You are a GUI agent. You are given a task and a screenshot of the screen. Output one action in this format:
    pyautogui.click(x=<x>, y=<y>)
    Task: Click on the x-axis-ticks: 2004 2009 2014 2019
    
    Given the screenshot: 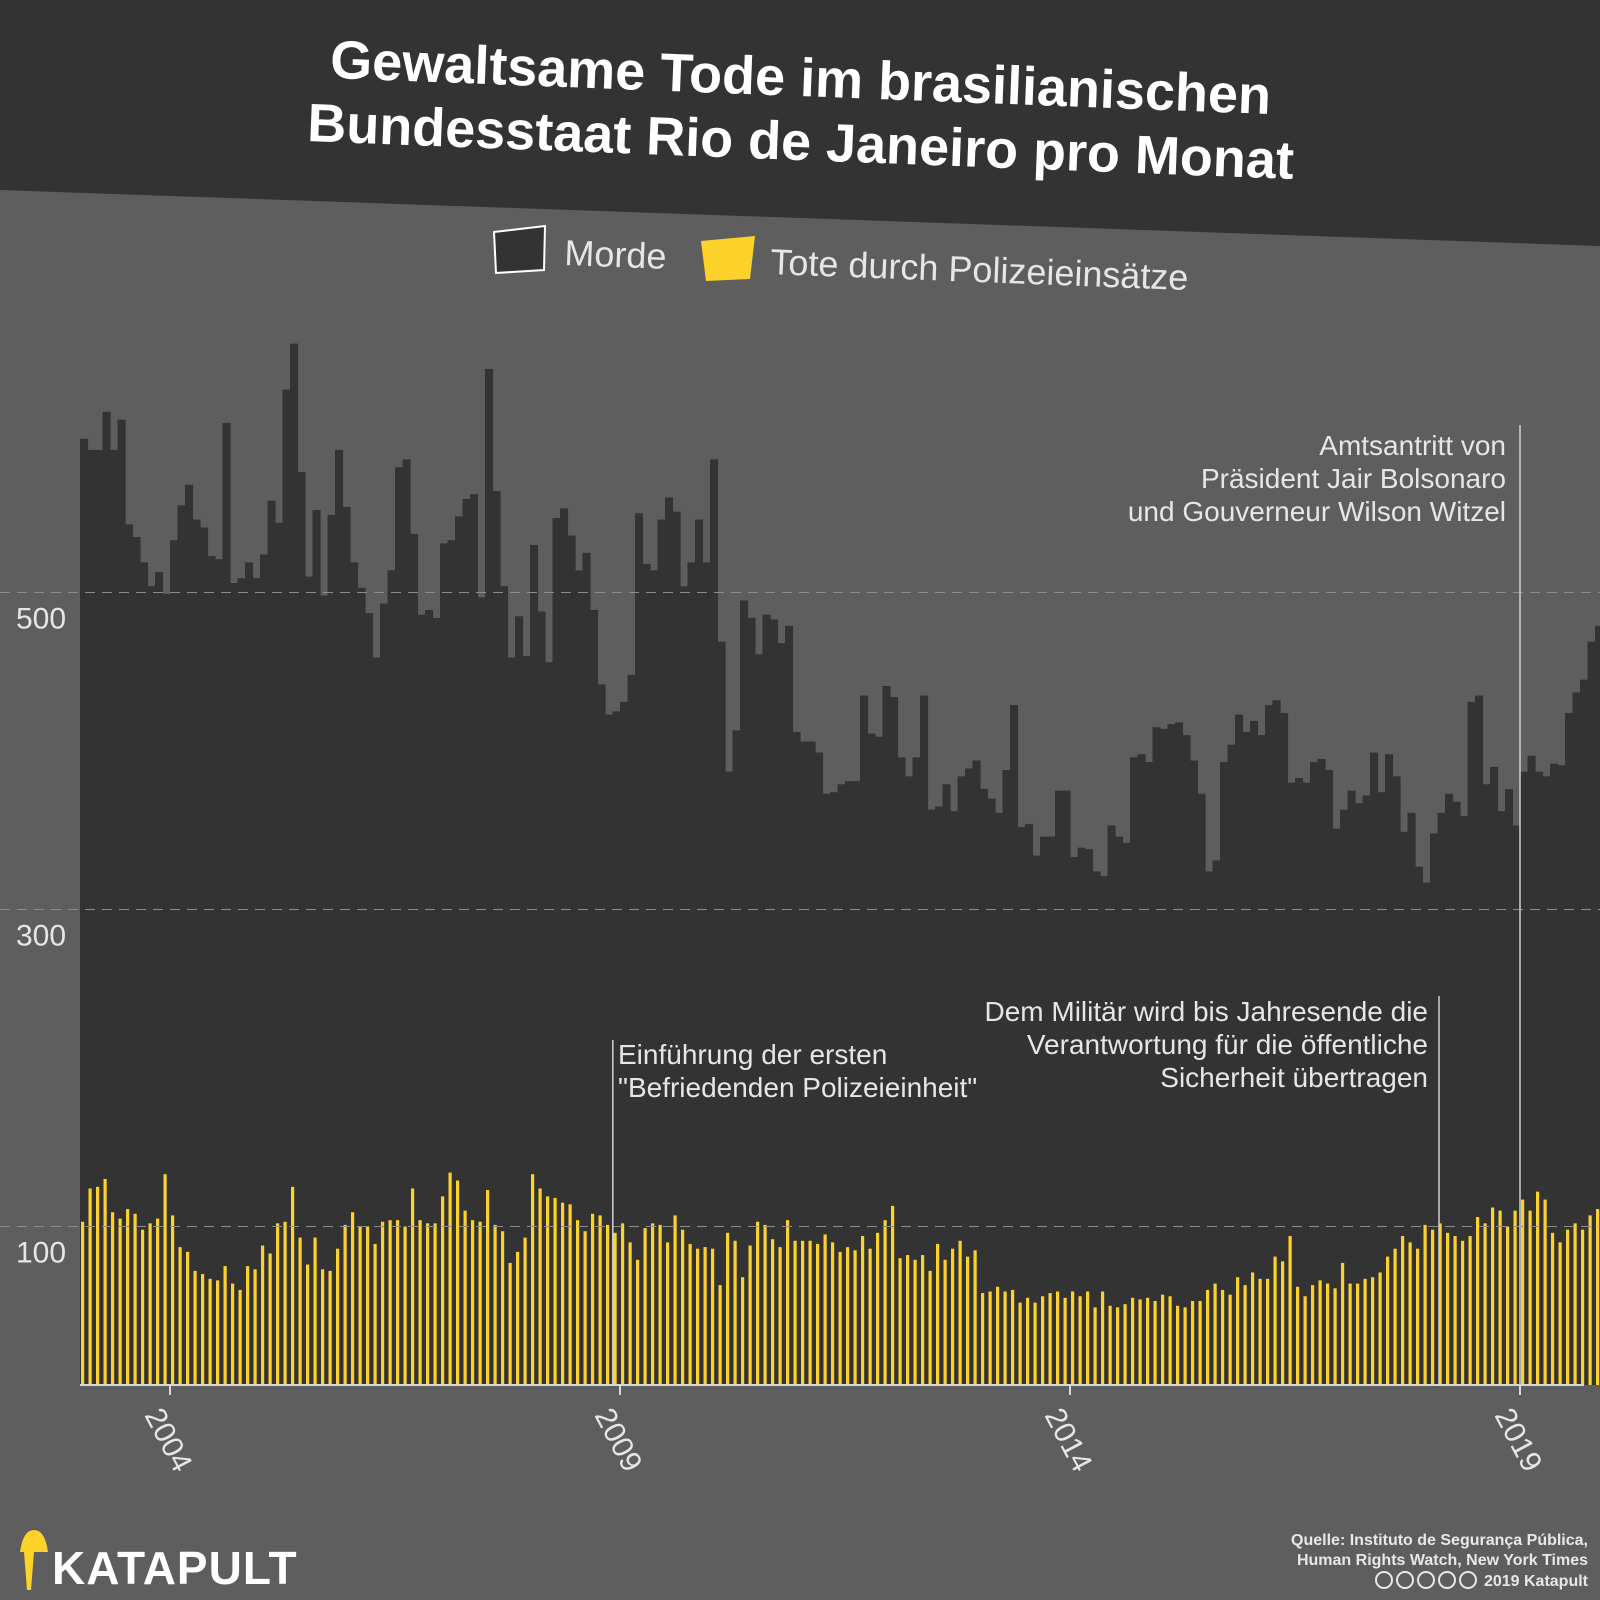 What is the action you would take?
    pyautogui.click(x=843, y=1431)
    